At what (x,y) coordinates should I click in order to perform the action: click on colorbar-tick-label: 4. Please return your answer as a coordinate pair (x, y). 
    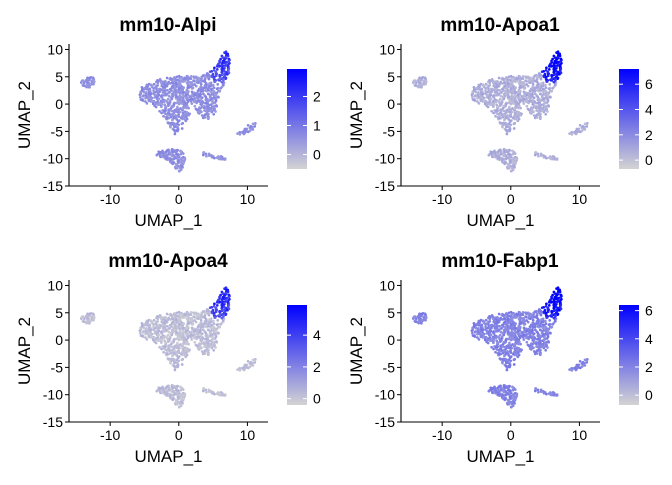
    Looking at the image, I should click on (649, 110).